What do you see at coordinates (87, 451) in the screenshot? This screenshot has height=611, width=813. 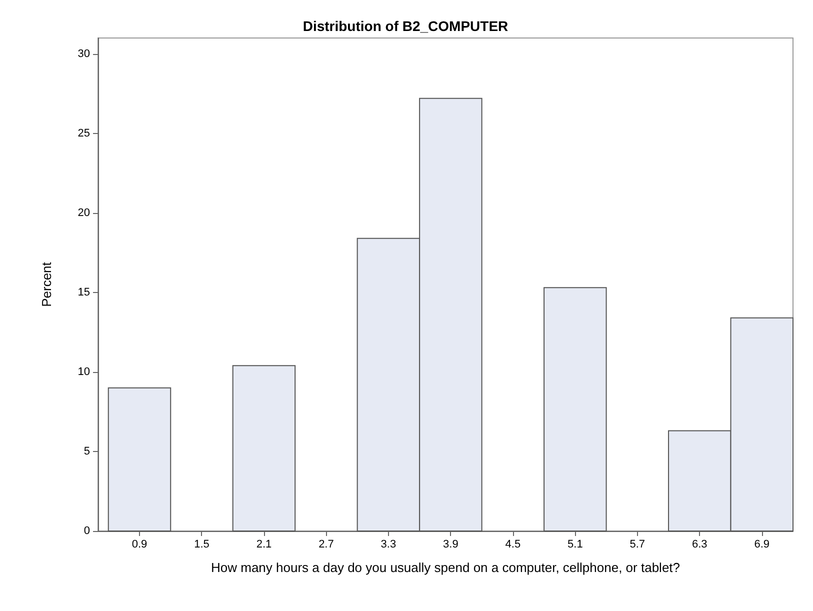 I see `y-tick-label: 5` at bounding box center [87, 451].